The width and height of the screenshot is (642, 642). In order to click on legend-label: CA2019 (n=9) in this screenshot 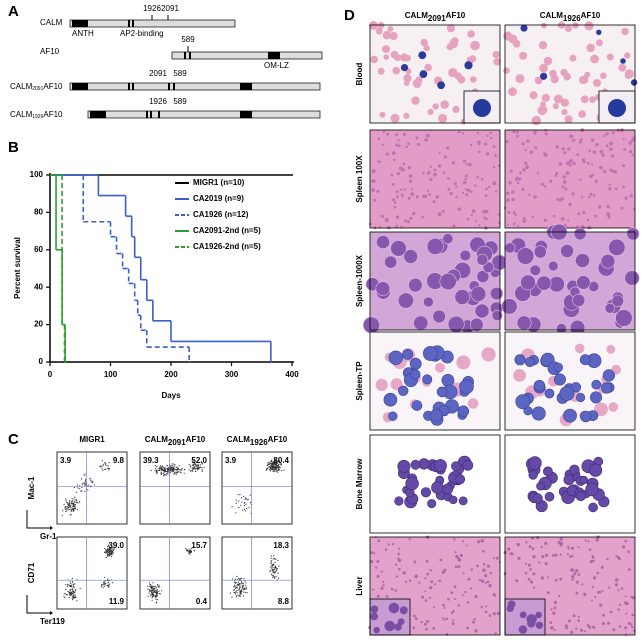, I will do `click(218, 198)`.